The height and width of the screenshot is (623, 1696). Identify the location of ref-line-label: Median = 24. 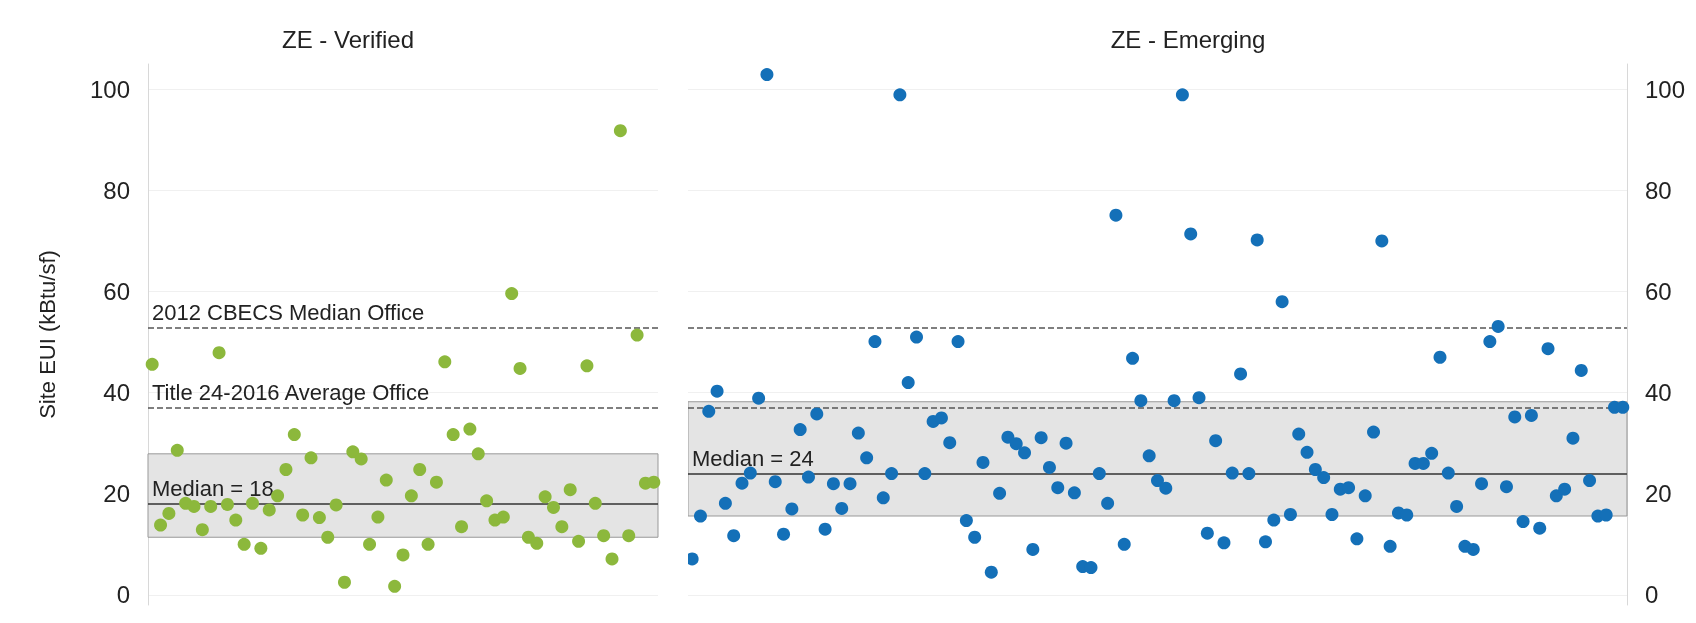
(753, 459).